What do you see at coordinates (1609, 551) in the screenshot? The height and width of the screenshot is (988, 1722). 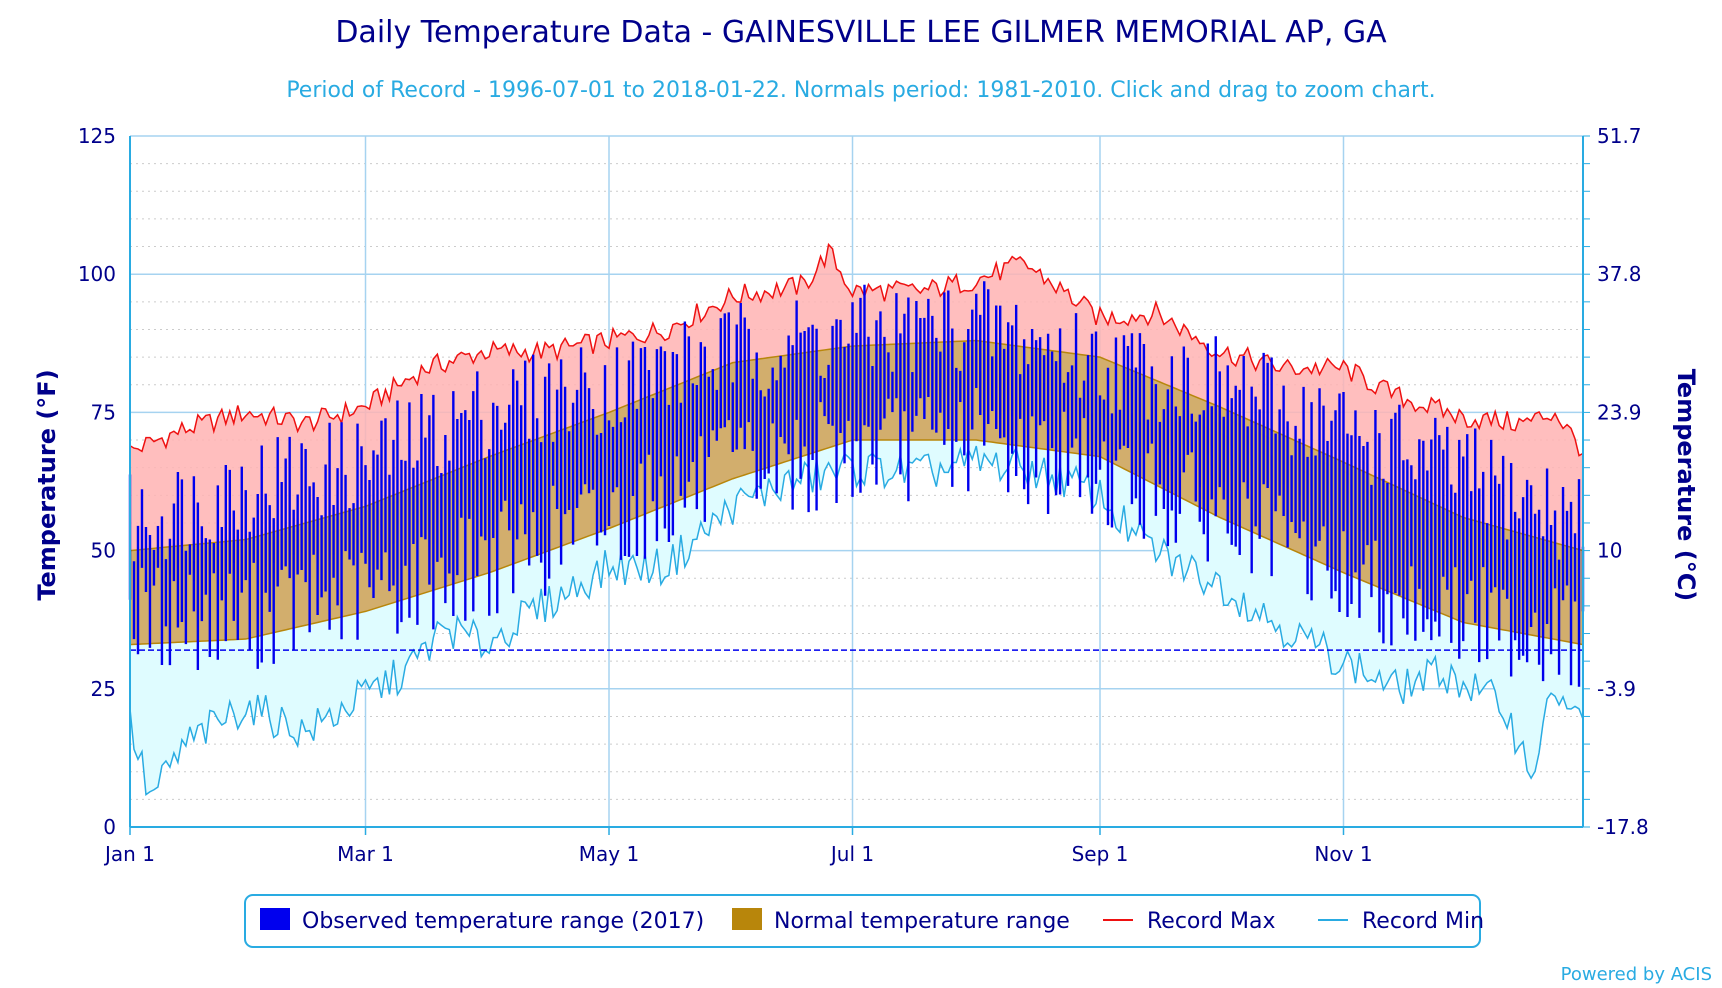 I see `y-tick-label-right: 10` at bounding box center [1609, 551].